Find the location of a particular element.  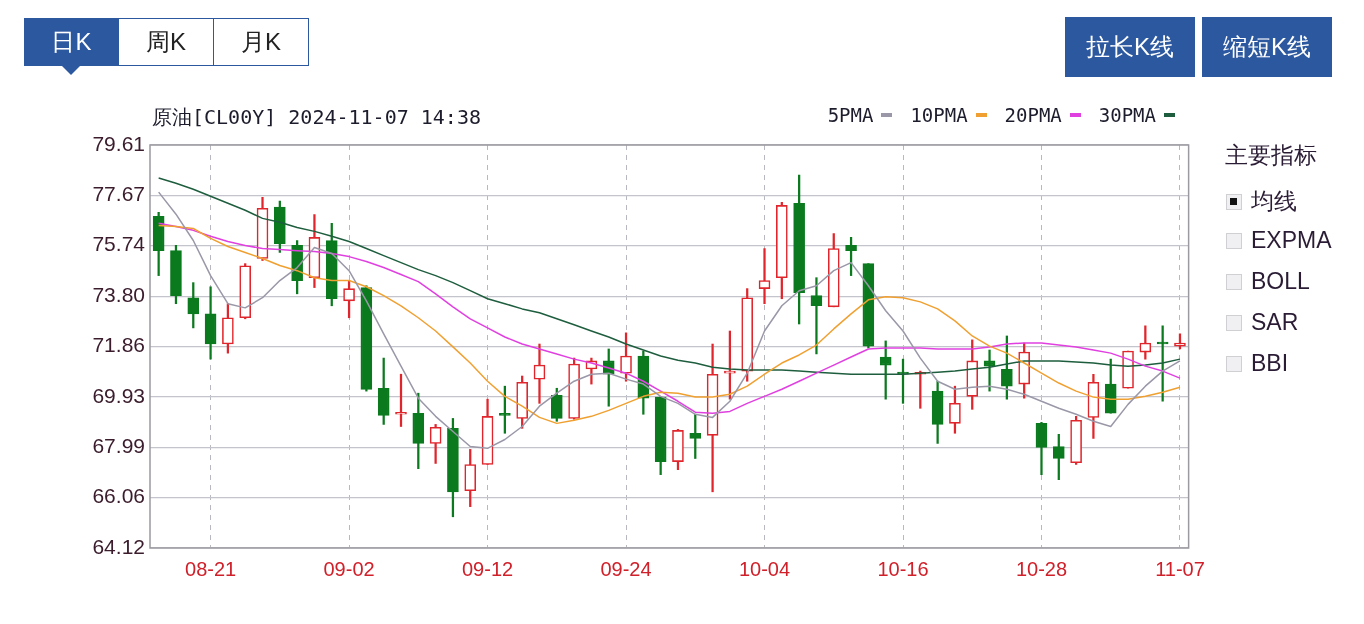

x-tick-label: 10-28 is located at coordinates (1041, 568).